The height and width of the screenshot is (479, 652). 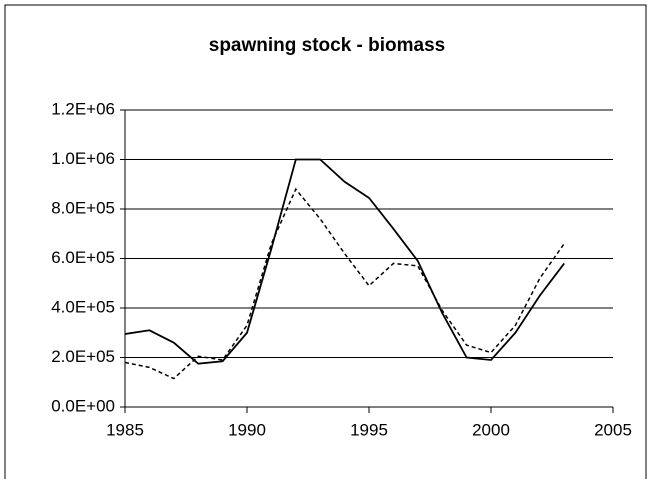 I want to click on x-tick-label: 1995, so click(x=369, y=429).